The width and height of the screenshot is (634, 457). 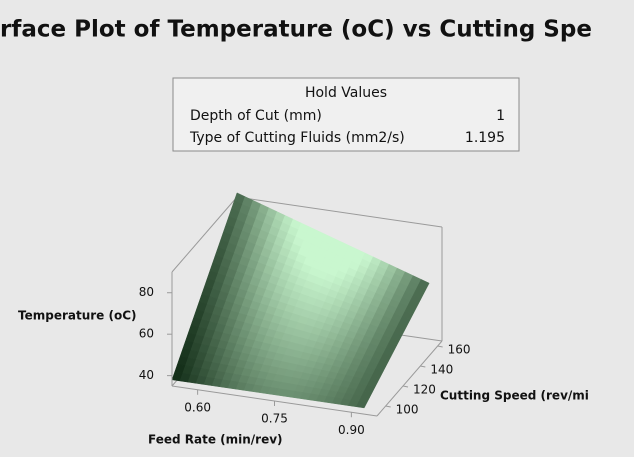 I want to click on surface-patch, so click(x=361, y=405).